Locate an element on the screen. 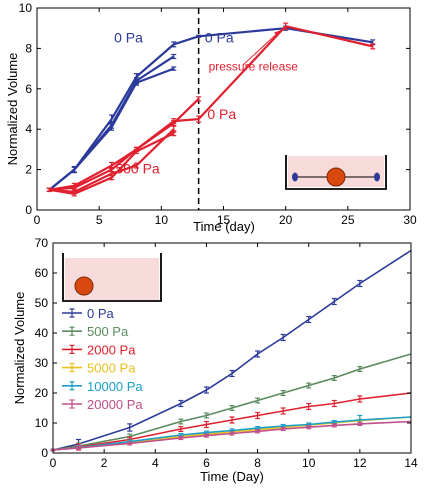  top-xlabel: Time (day) is located at coordinates (224, 226).